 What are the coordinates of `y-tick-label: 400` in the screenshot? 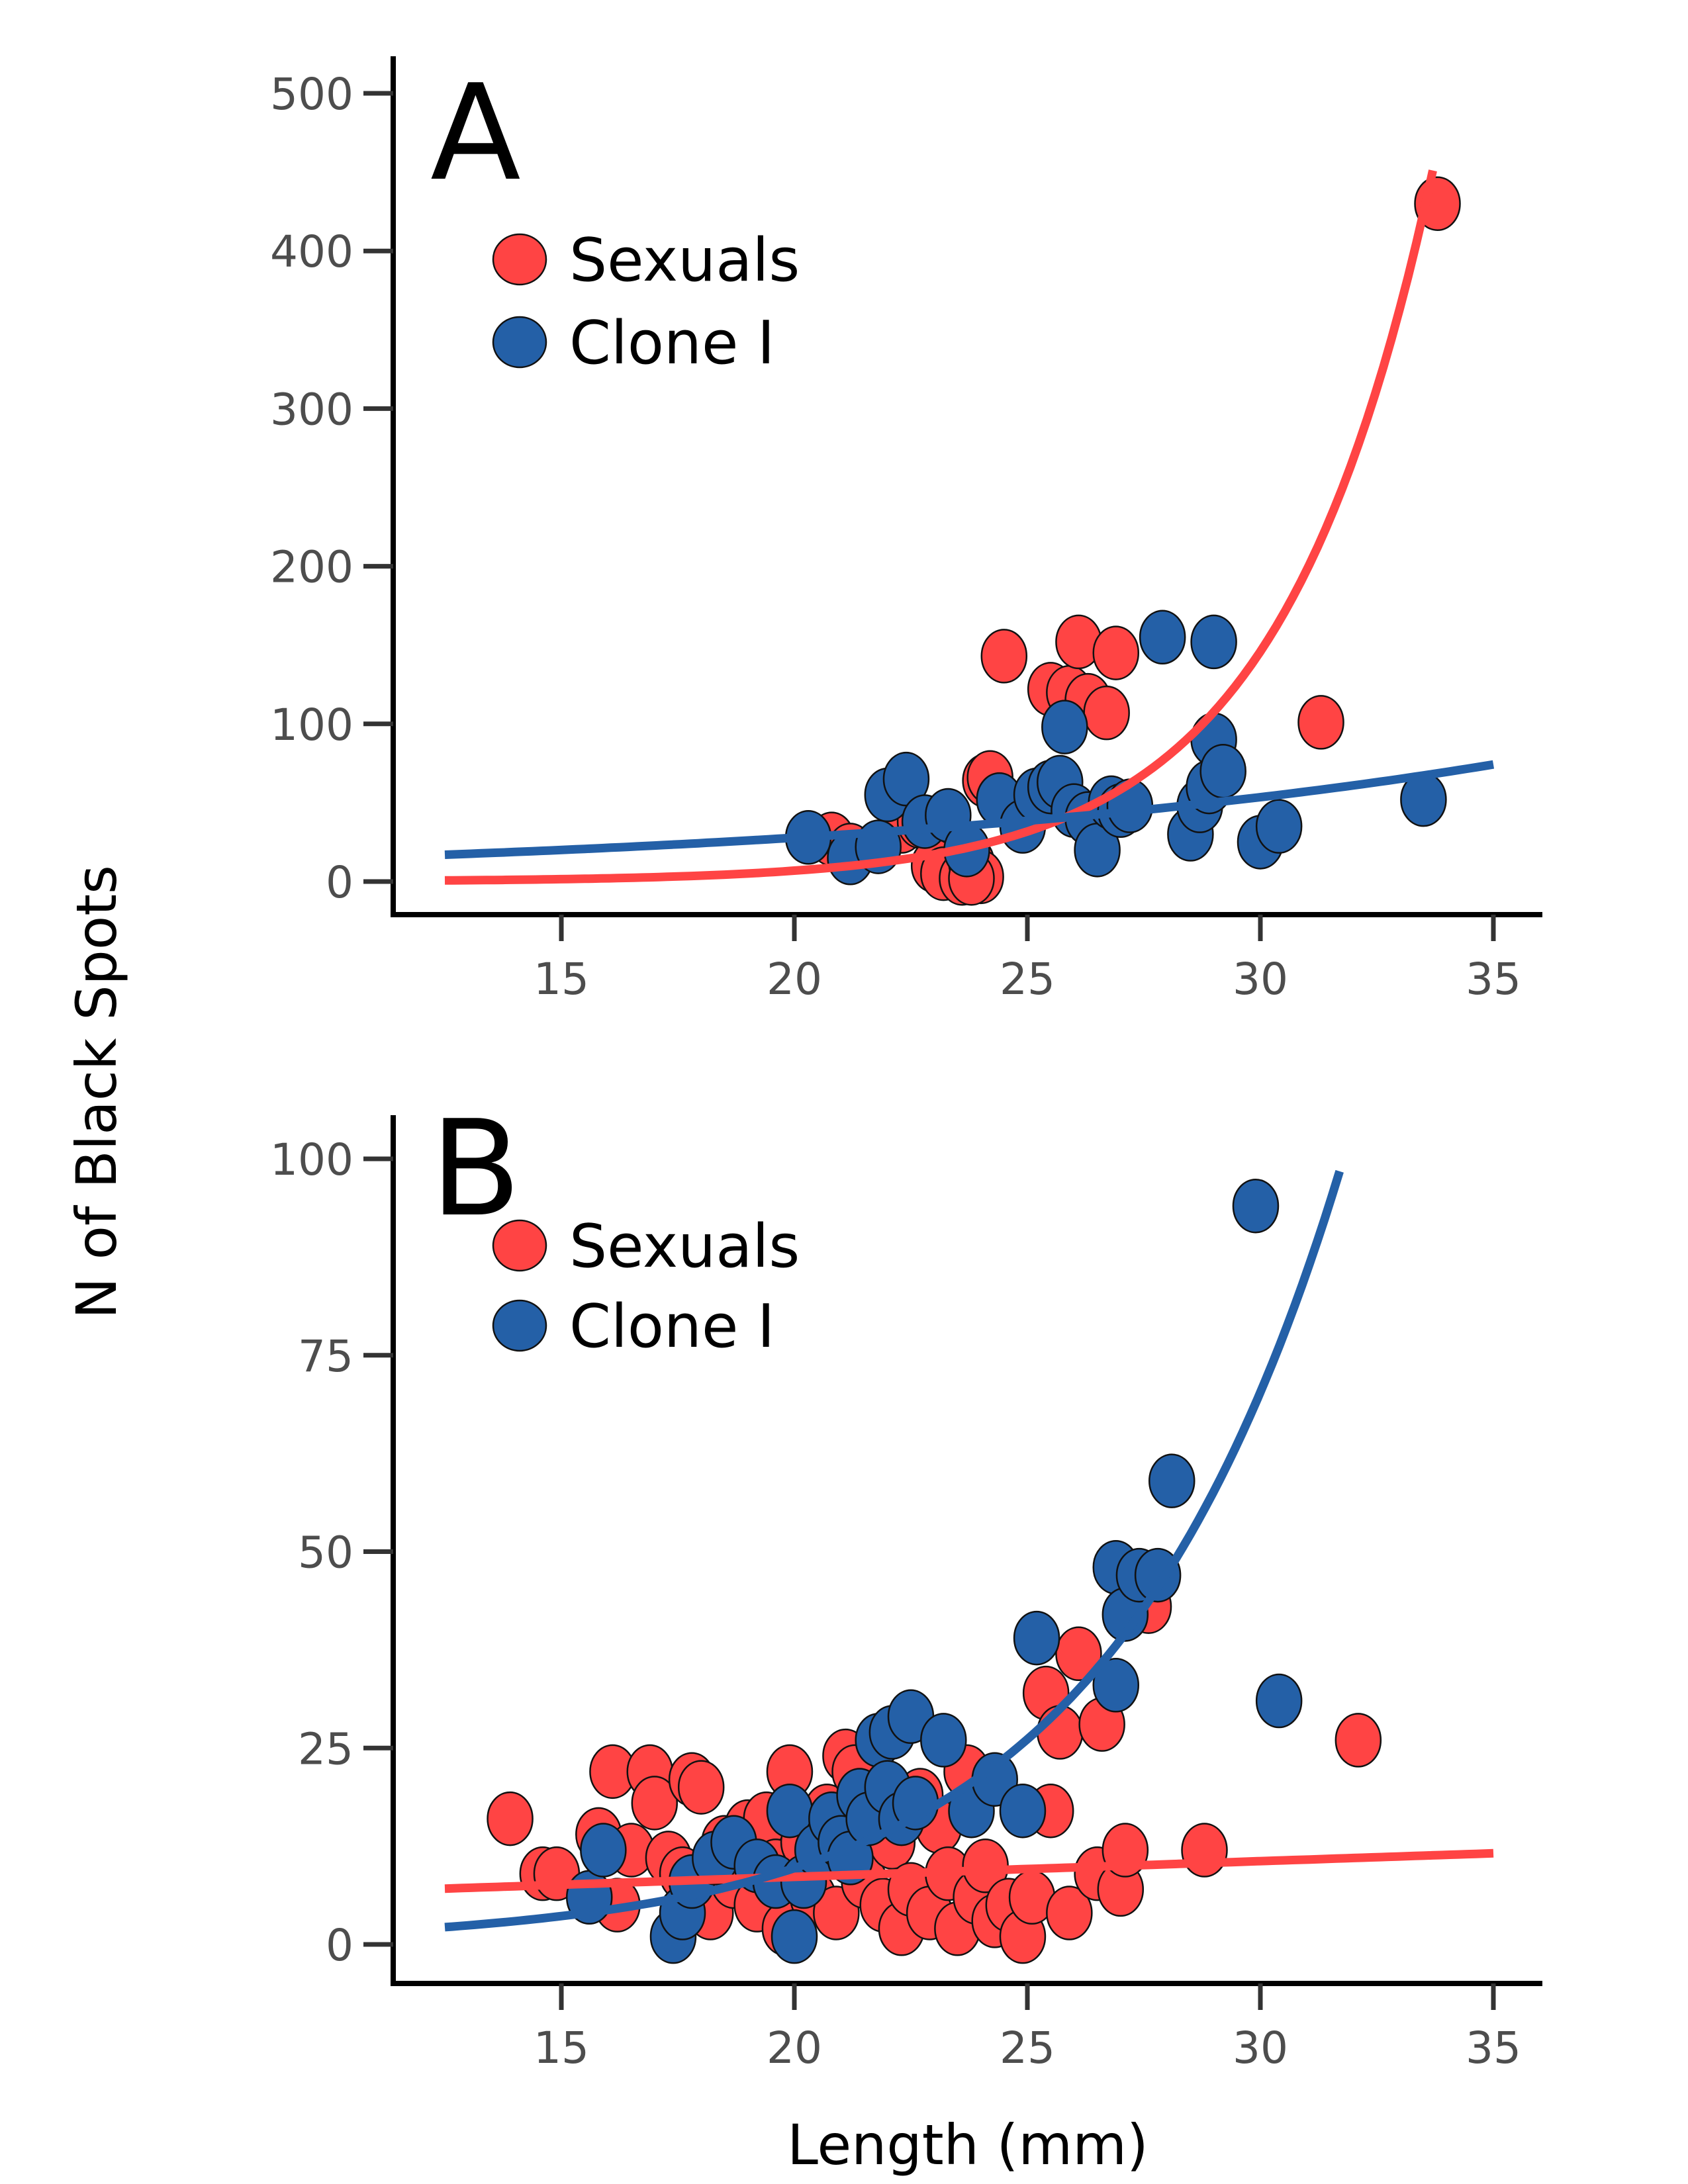 It's located at (311, 251).